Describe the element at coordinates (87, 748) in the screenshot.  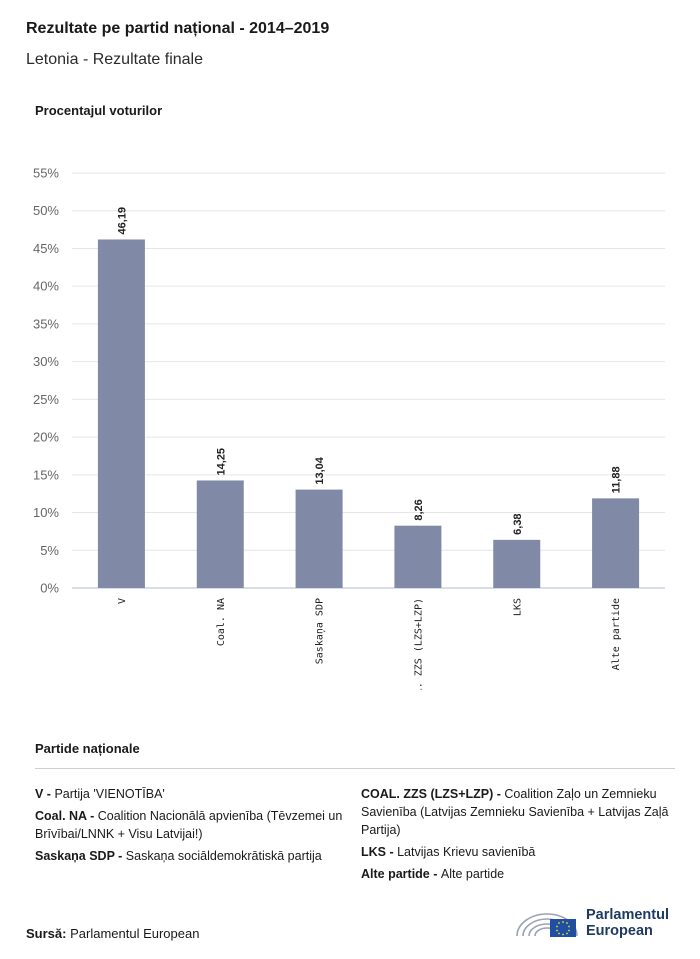
I see `legend-title: Partide naționale` at that location.